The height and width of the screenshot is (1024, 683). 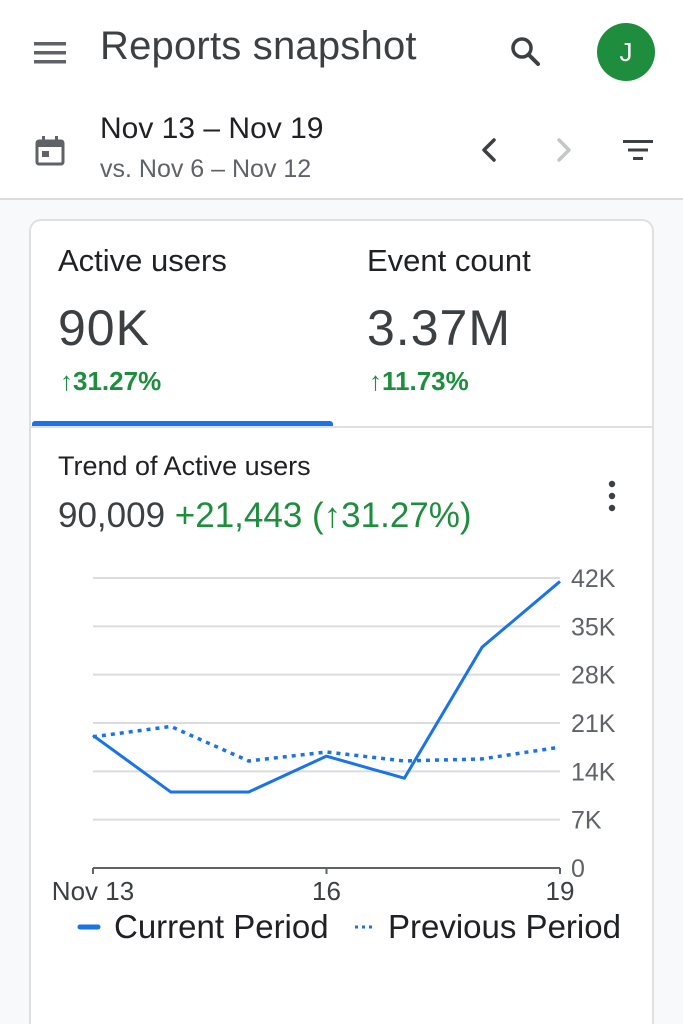 I want to click on metric-value: 90K, so click(x=104, y=328).